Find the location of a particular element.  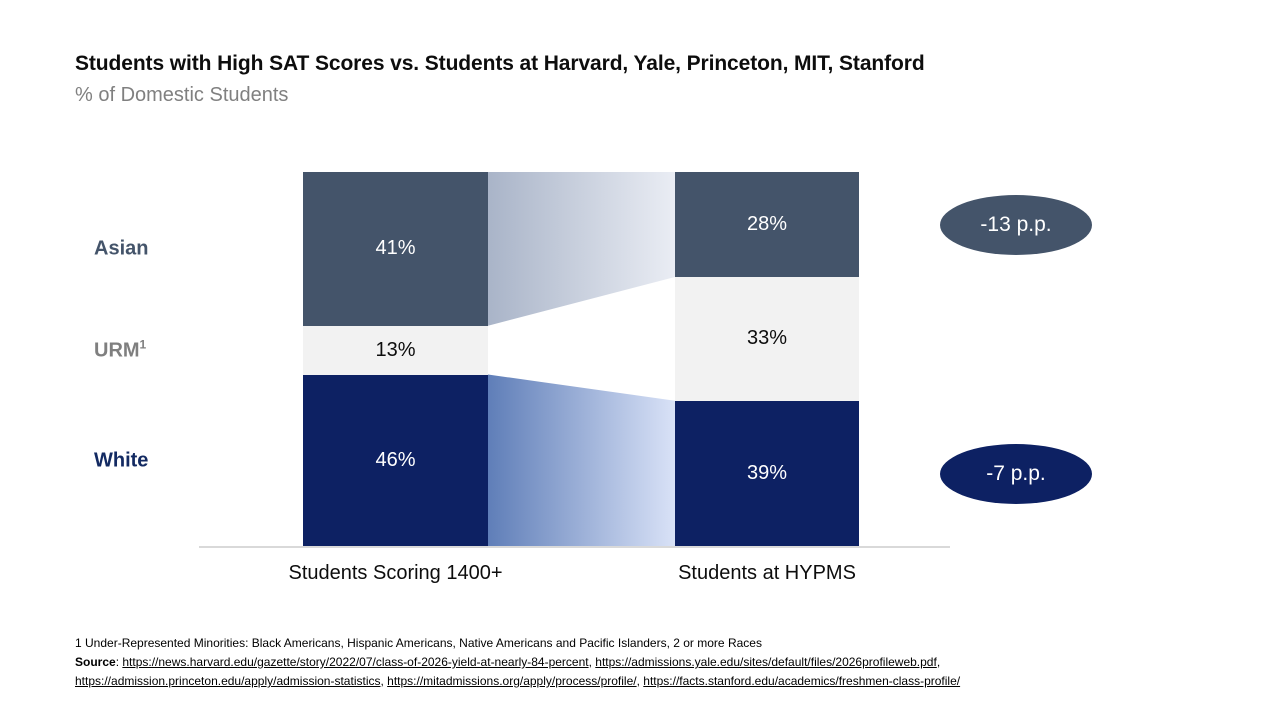

bar-segment-urm-1: 33% is located at coordinates (767, 339).